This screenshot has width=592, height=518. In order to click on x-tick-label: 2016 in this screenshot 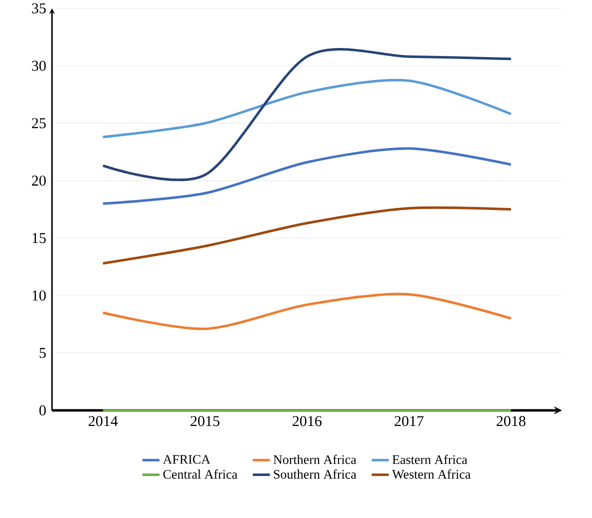, I will do `click(307, 421)`.